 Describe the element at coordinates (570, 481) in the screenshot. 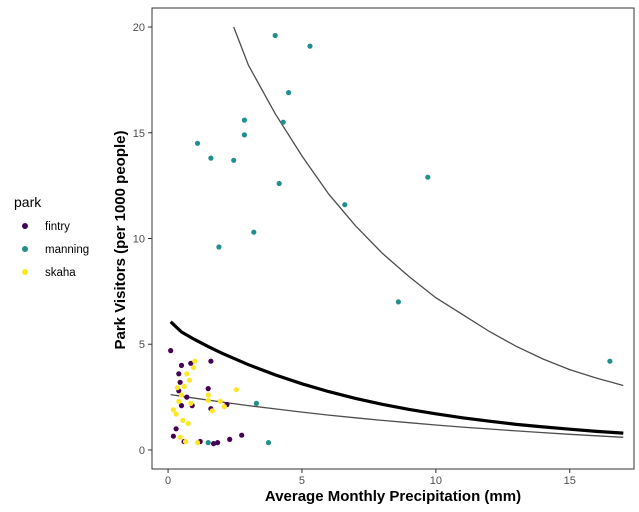

I see `x-tick-label: 15` at that location.